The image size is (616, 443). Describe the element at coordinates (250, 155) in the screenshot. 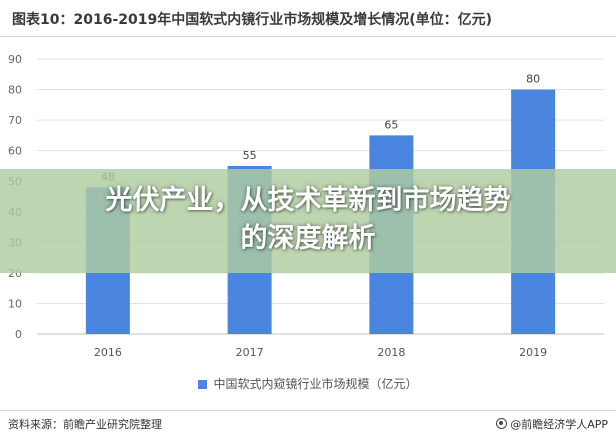

I see `data-label: 55` at that location.